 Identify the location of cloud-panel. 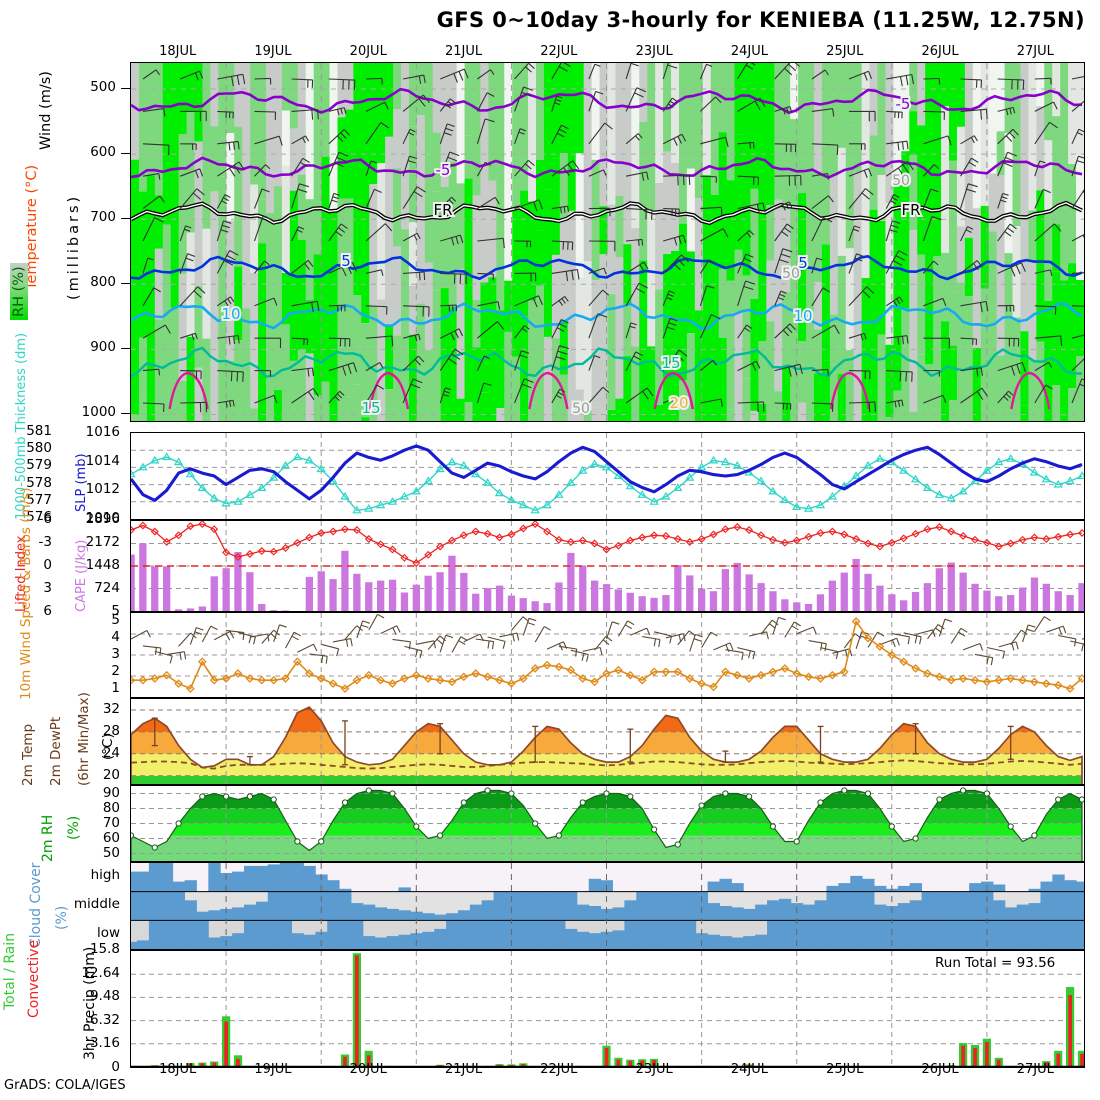
(607, 906).